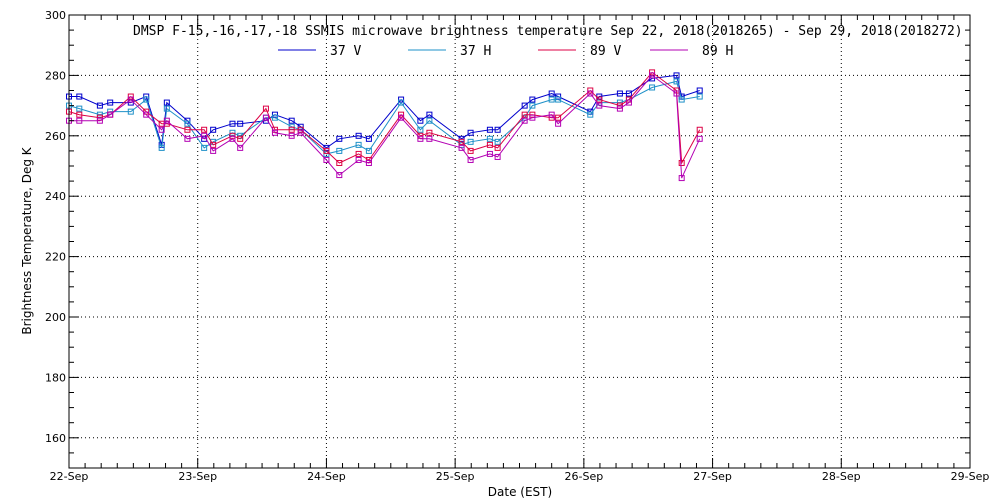 This screenshot has height=500, width=1000. I want to click on legend: 37 V 37 H 89 V 89 H, so click(505, 51).